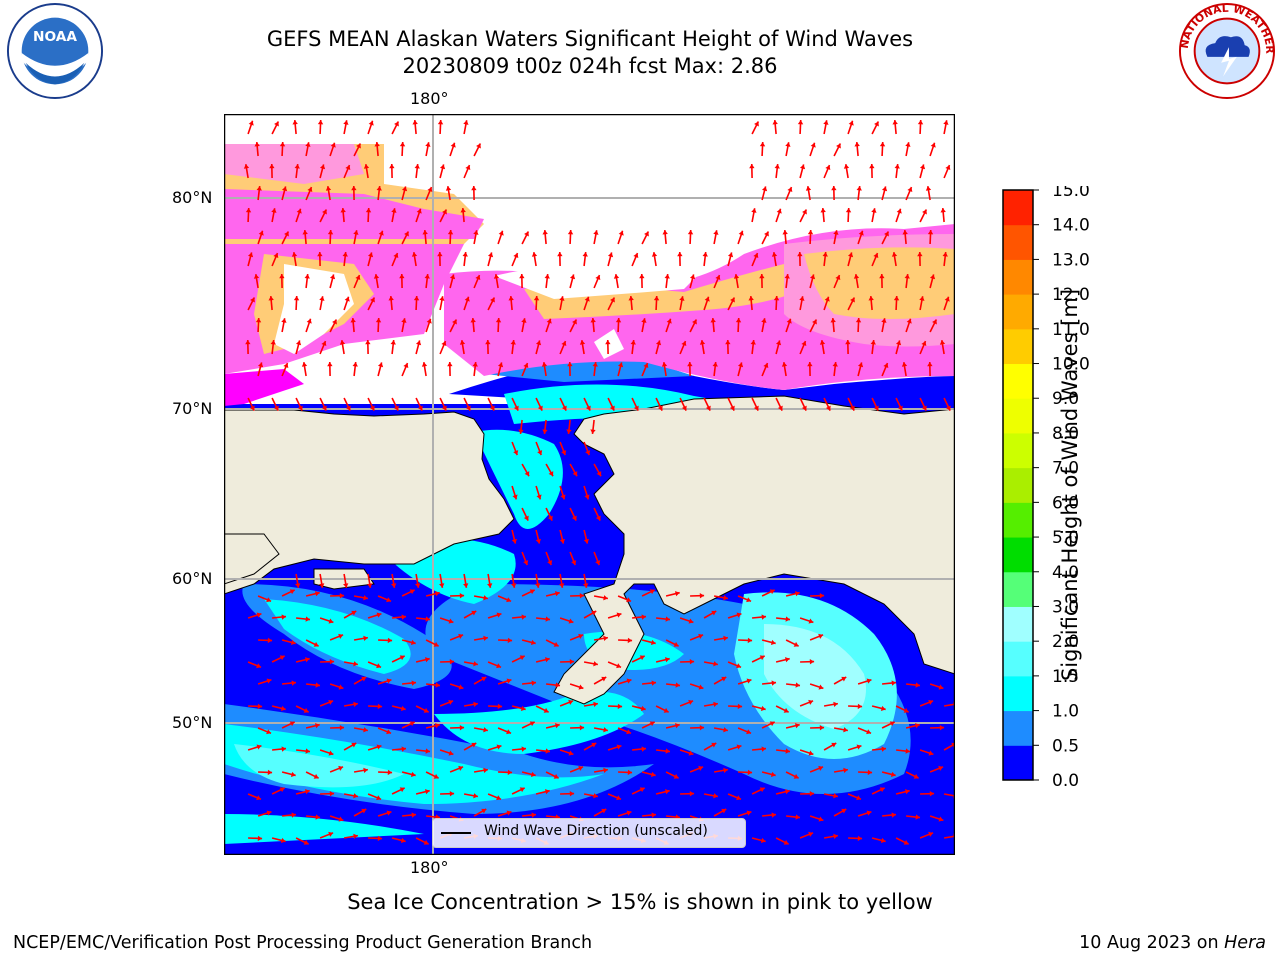 The image size is (1280, 960). I want to click on colorbar-tick-label: 11.0, so click(1071, 330).